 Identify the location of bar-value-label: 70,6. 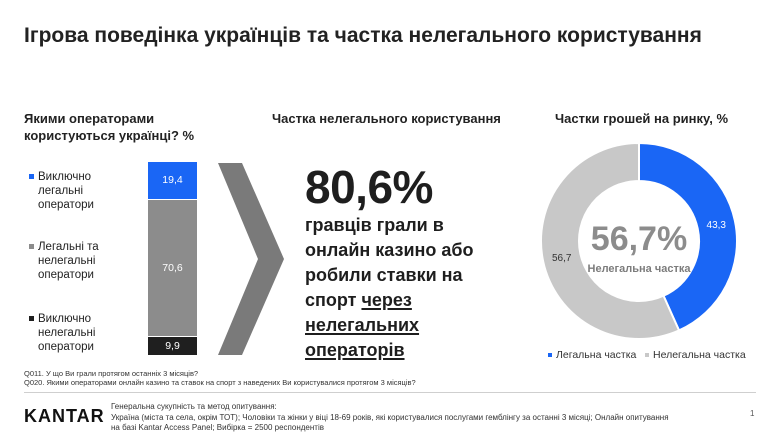
(172, 267).